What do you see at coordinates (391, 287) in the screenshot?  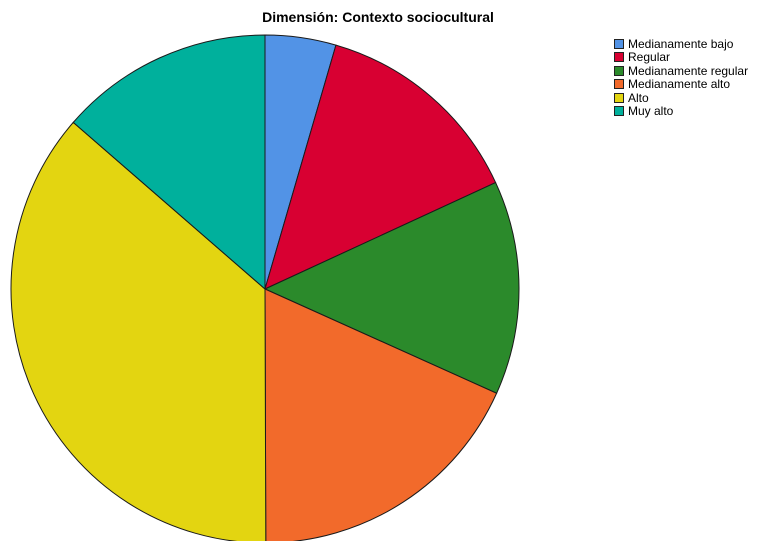 I see `pie-slice-medianamente-regular` at bounding box center [391, 287].